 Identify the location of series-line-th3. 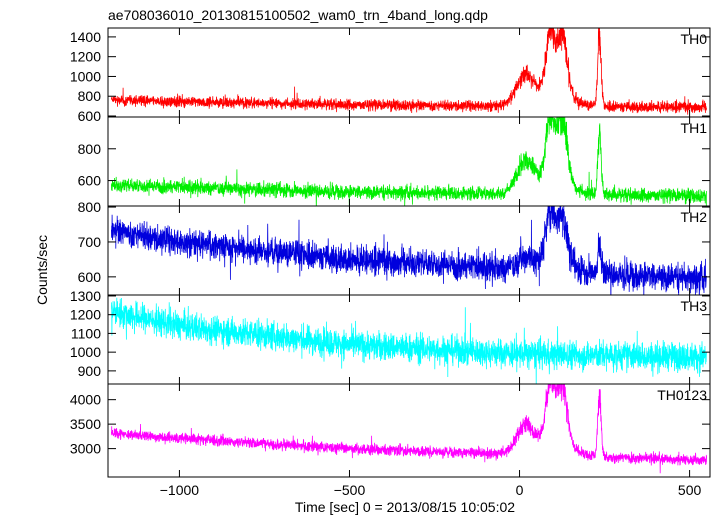
(409, 340).